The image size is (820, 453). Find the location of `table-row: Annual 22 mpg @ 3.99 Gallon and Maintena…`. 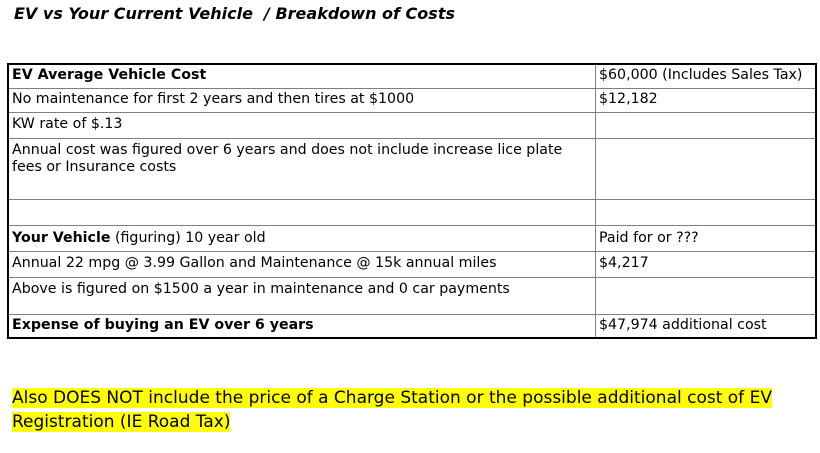

table-row: Annual 22 mpg @ 3.99 Gallon and Maintena… is located at coordinates (412, 264).